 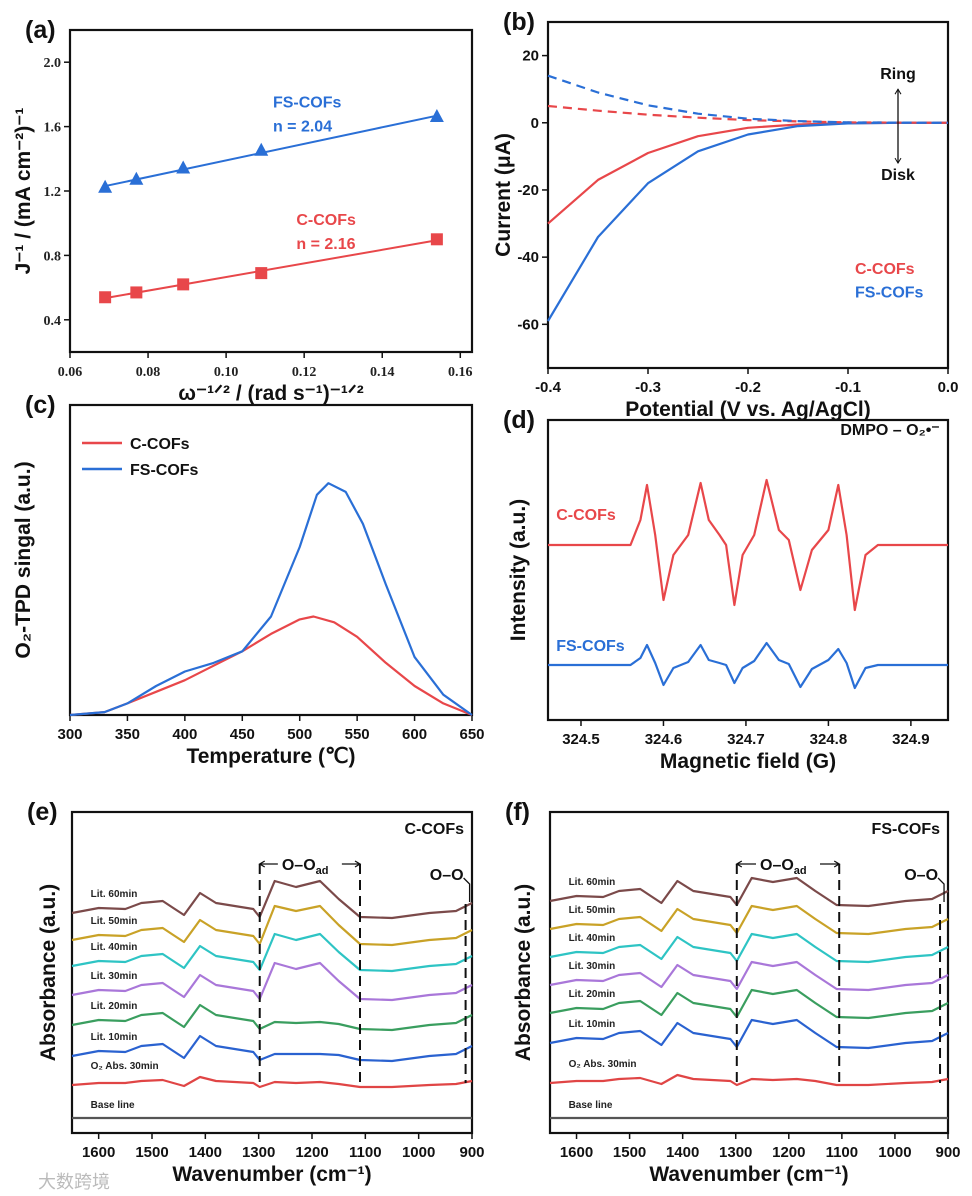 I want to click on y-tick-label: -20, so click(x=528, y=190).